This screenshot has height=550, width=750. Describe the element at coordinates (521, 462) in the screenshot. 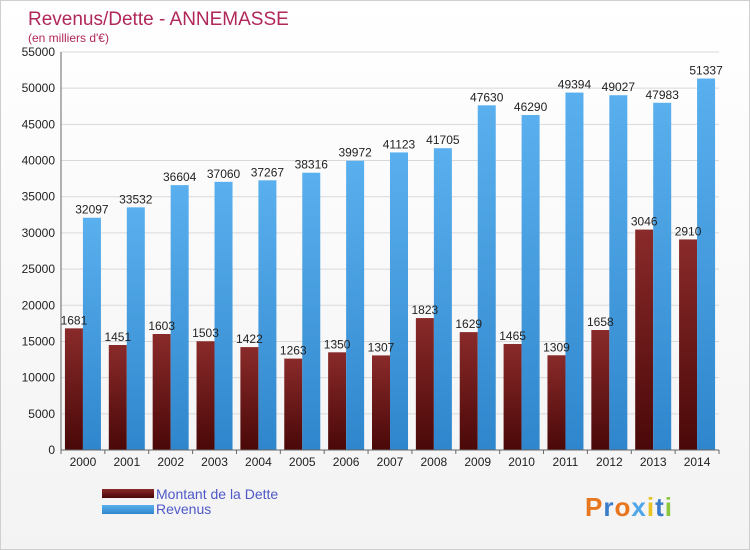

I see `x-tick-label: 2010` at that location.